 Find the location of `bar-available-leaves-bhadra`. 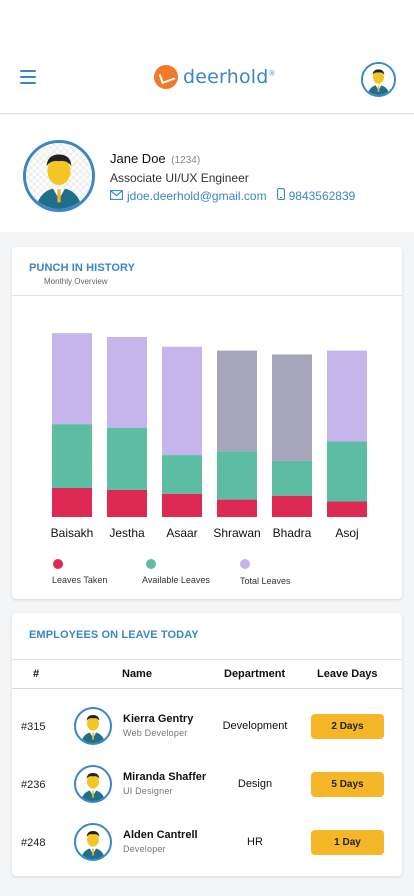

bar-available-leaves-bhadra is located at coordinates (292, 478).